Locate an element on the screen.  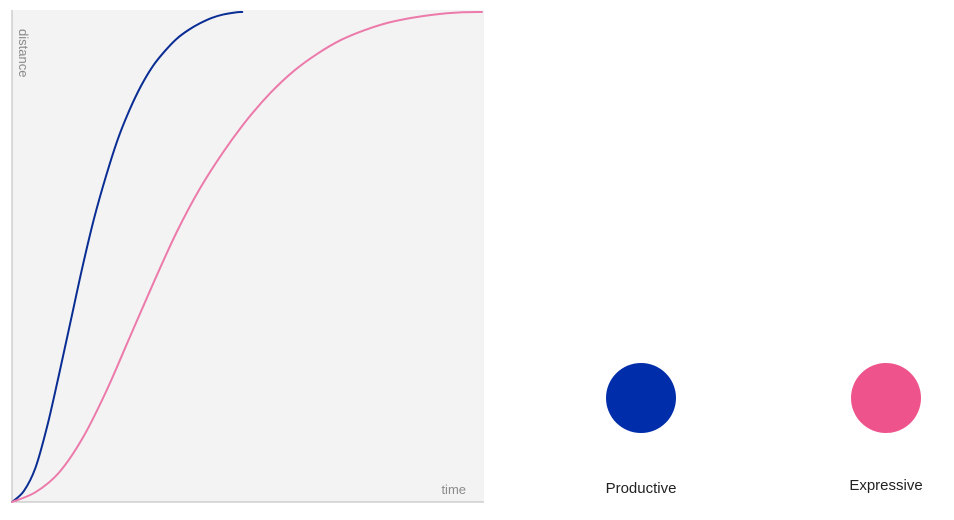
productive-demo is located at coordinates (641, 398).